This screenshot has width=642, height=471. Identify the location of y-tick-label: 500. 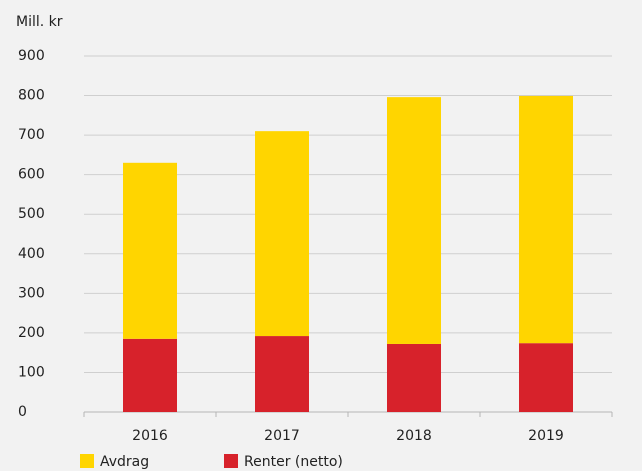
(31, 214).